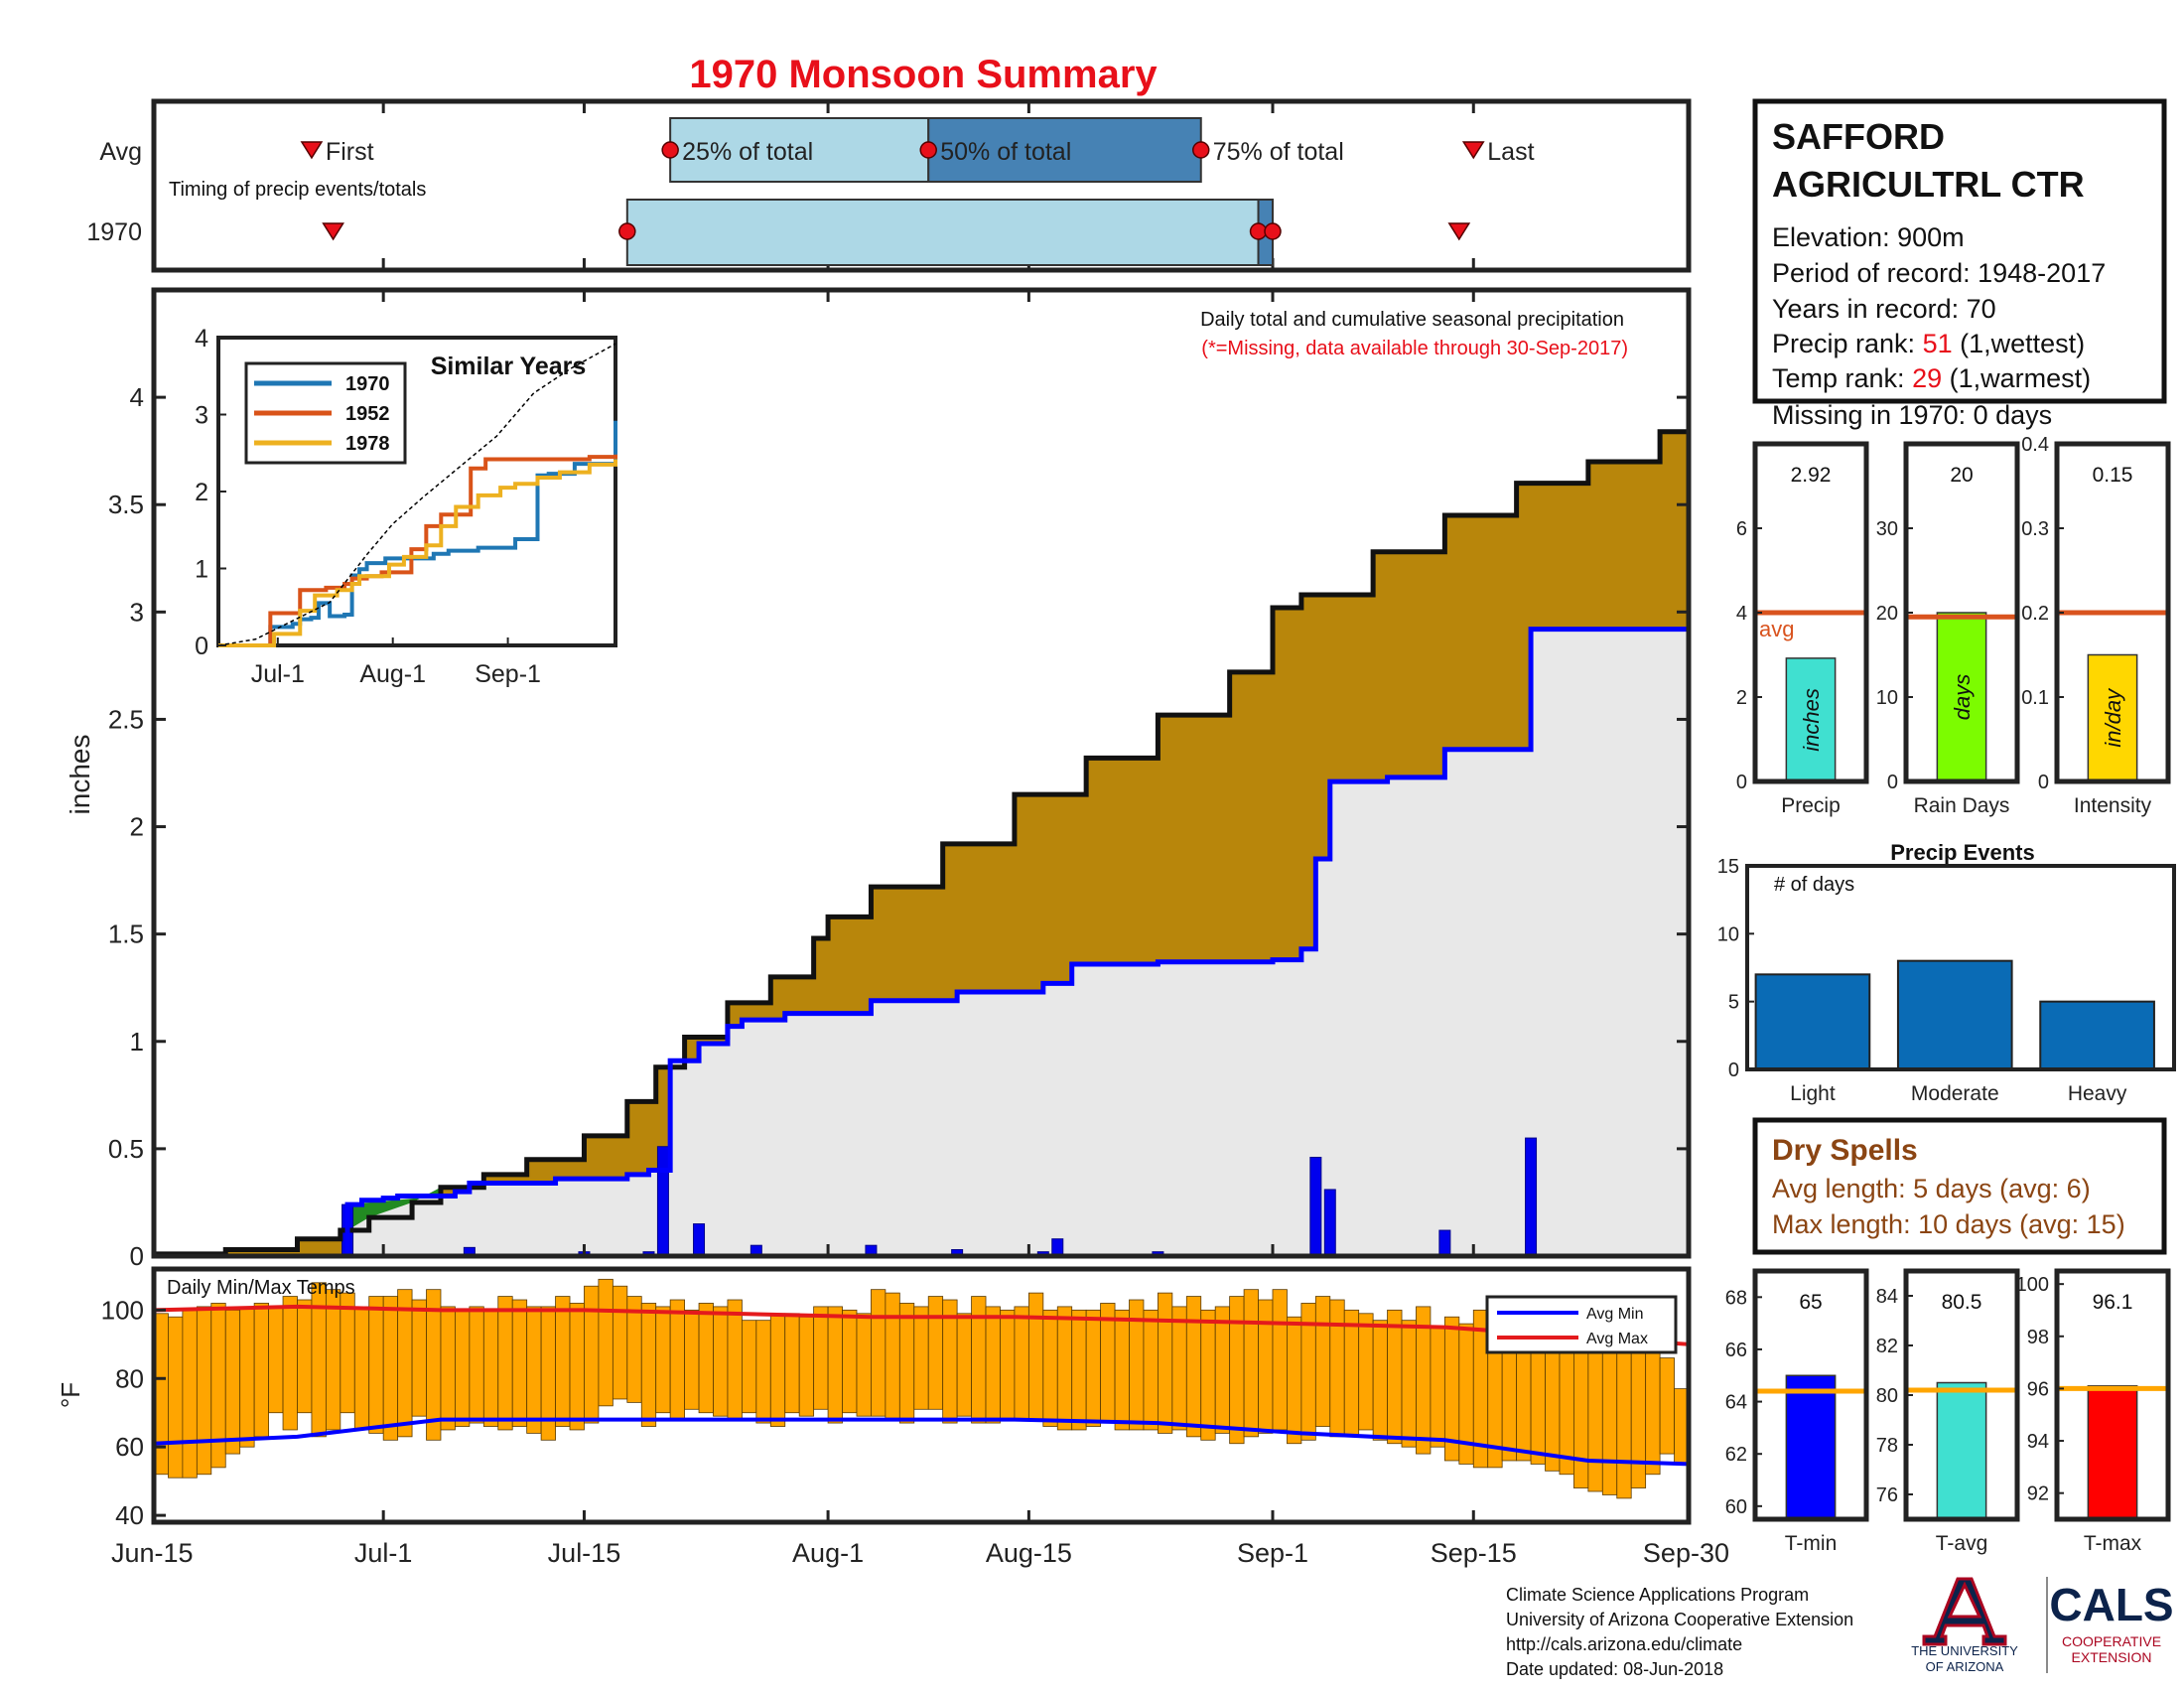  What do you see at coordinates (1887, 1446) in the screenshot?
I see `t-avg-tick-label: 78` at bounding box center [1887, 1446].